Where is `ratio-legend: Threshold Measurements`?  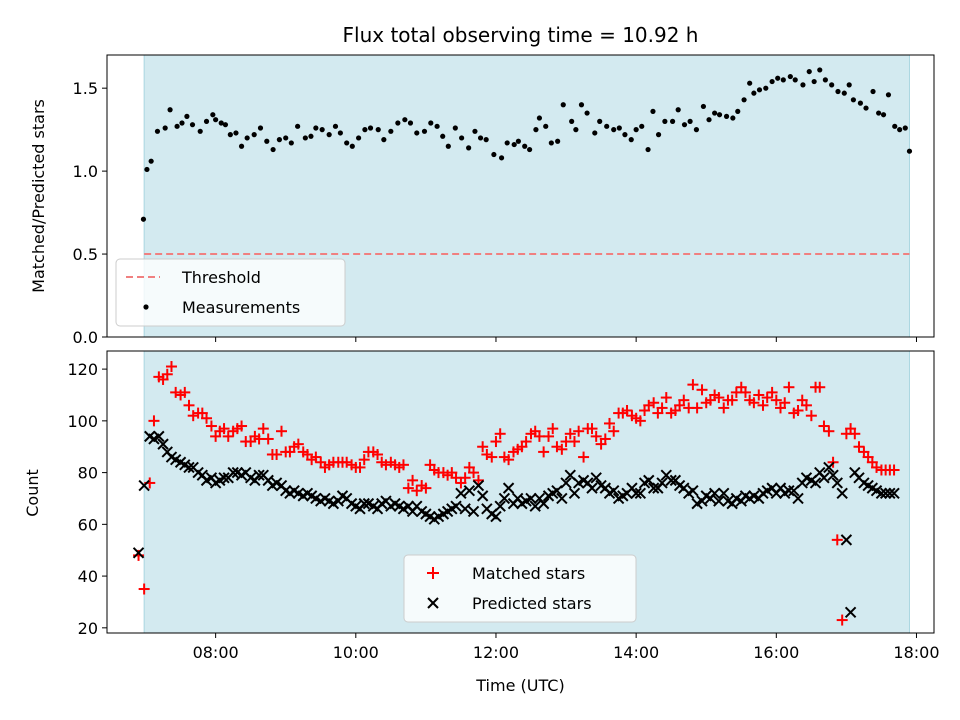 ratio-legend: Threshold Measurements is located at coordinates (230, 292).